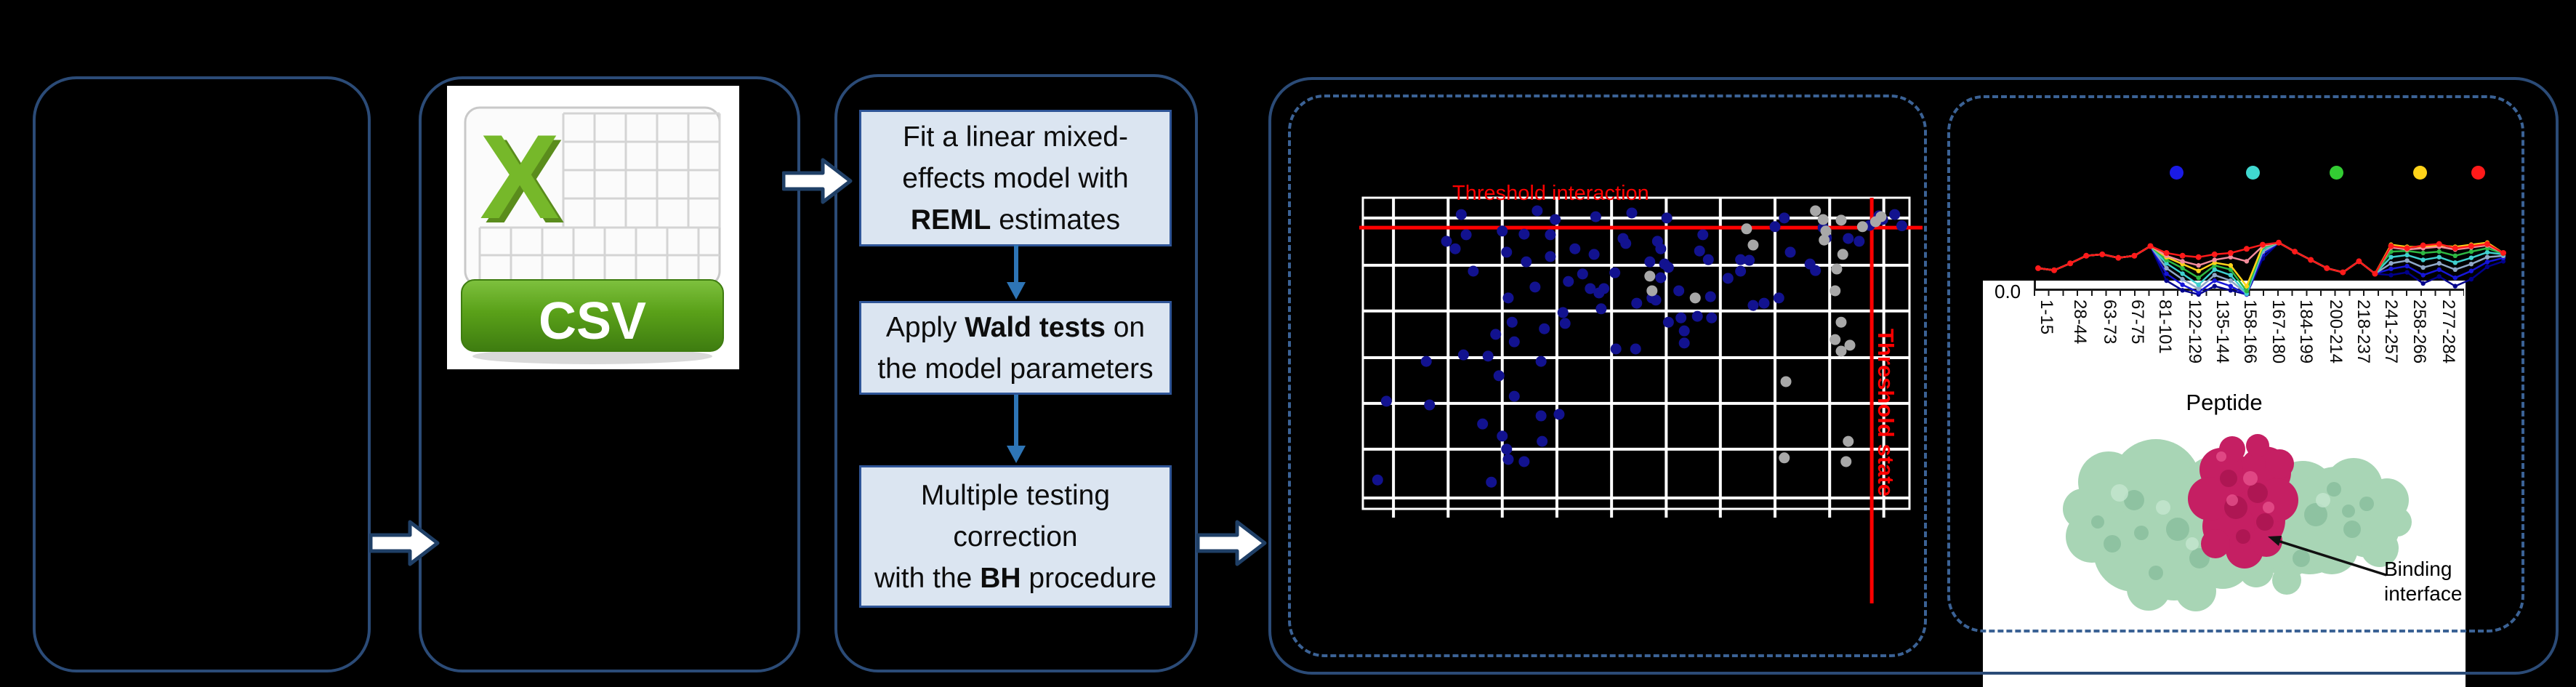  Describe the element at coordinates (1886, 413) in the screenshot. I see `threshold-state-label: Threshold state` at that location.